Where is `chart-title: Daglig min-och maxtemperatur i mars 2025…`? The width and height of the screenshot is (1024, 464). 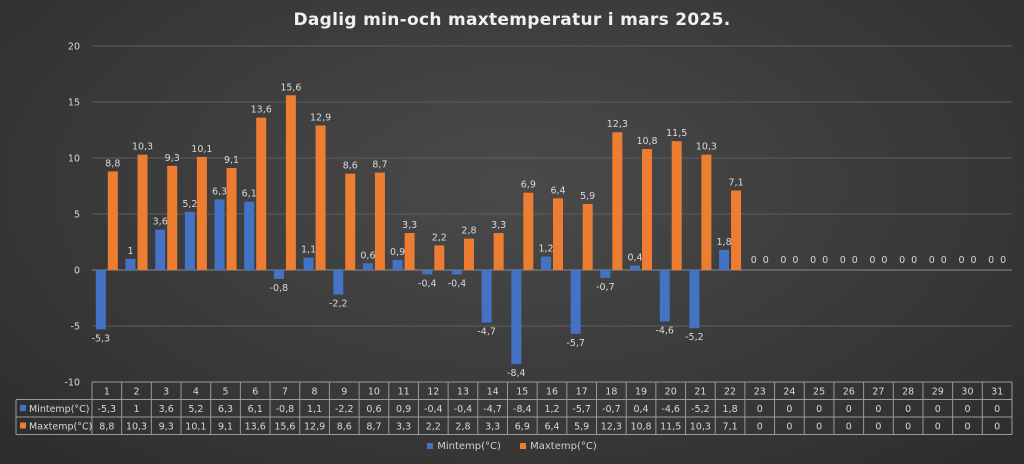
chart-title: Daglig min-och maxtemperatur i mars 2025… is located at coordinates (512, 20).